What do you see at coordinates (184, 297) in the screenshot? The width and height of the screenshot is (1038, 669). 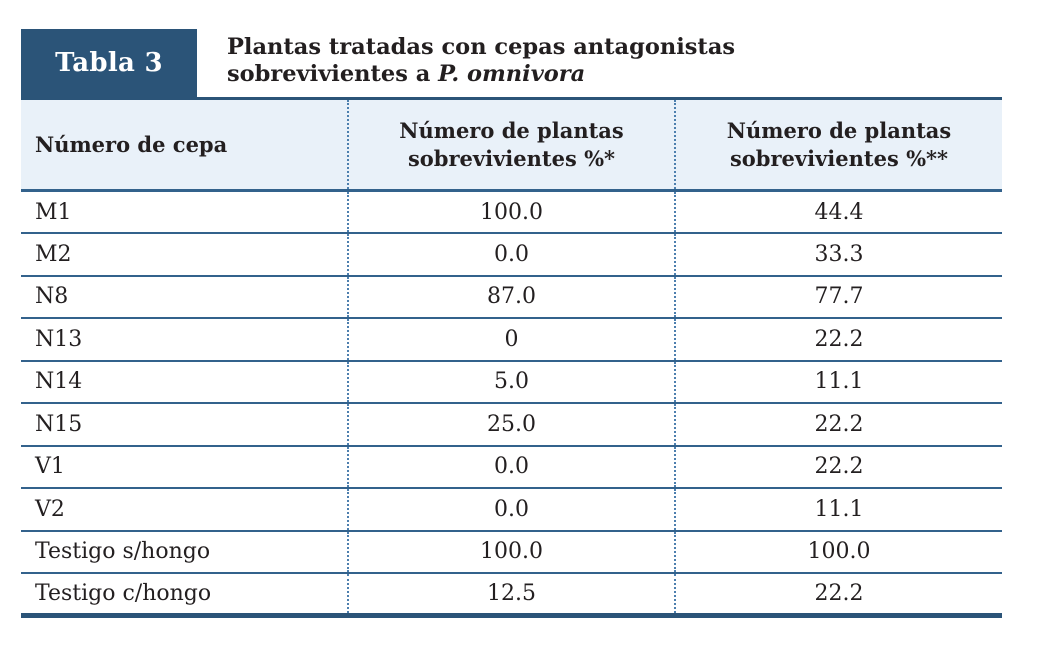 I see `cepa-cell: N8` at bounding box center [184, 297].